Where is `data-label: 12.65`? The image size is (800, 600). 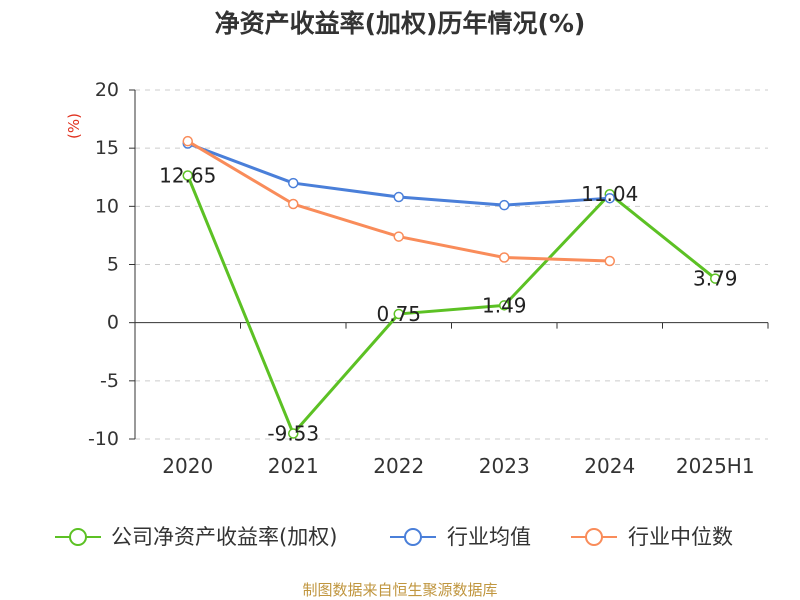 data-label: 12.65 is located at coordinates (187, 176).